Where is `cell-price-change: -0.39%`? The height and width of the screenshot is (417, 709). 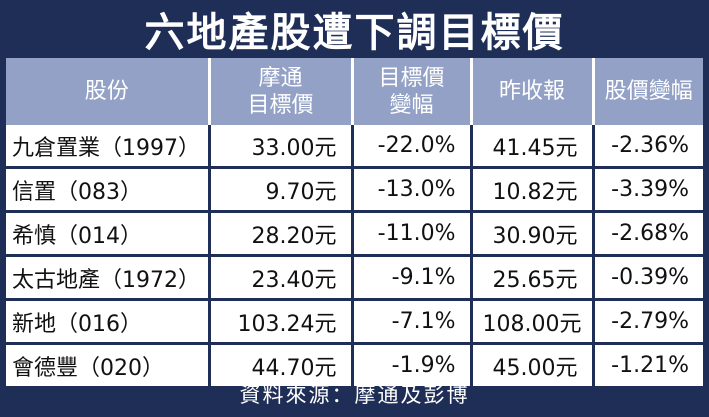
cell-price-change: -0.39% is located at coordinates (648, 278).